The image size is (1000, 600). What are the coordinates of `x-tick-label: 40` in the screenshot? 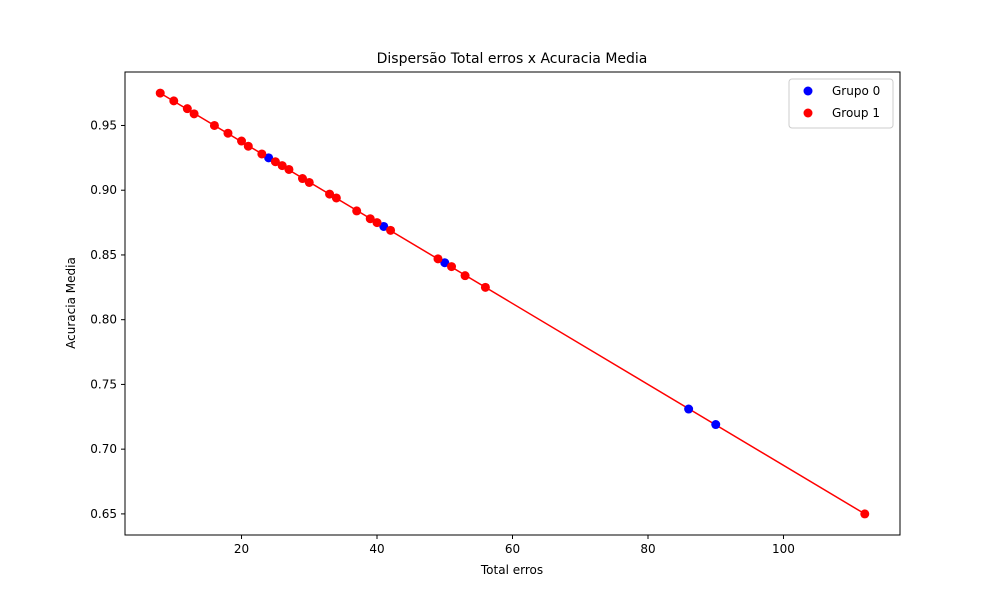 It's located at (376, 549).